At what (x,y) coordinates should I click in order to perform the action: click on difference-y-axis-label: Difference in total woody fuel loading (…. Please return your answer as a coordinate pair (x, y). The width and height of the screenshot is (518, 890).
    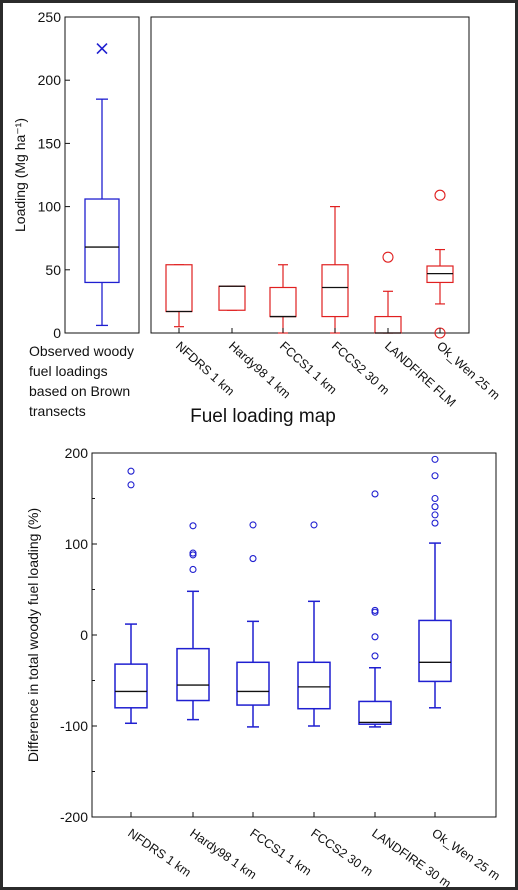
    Looking at the image, I should click on (33, 635).